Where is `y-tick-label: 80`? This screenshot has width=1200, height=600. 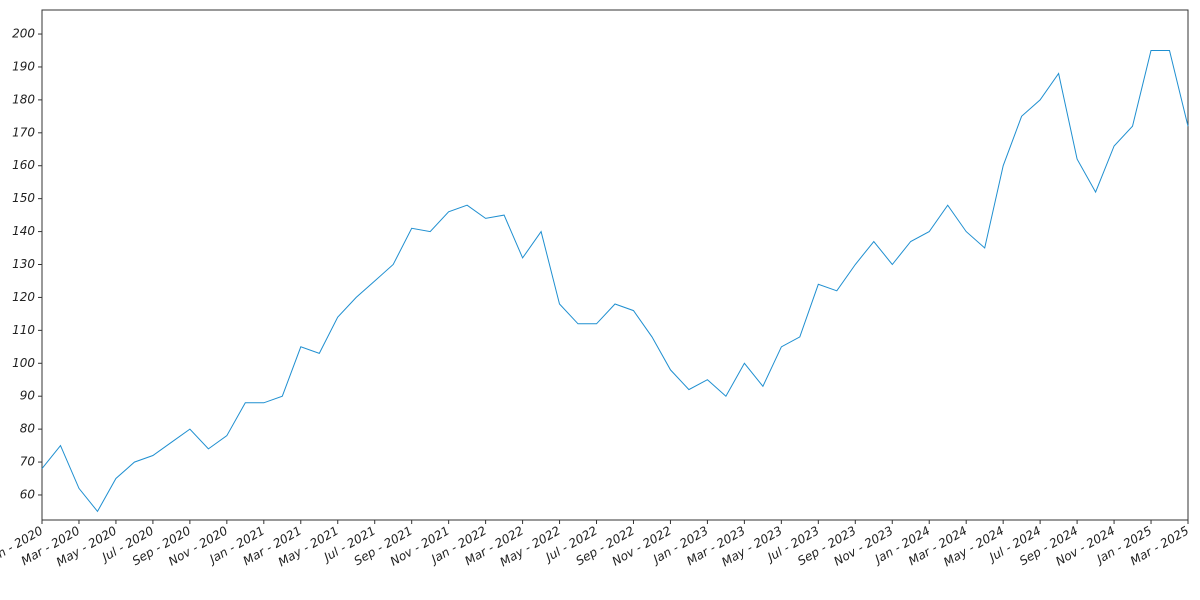
y-tick-label: 80 is located at coordinates (28, 429).